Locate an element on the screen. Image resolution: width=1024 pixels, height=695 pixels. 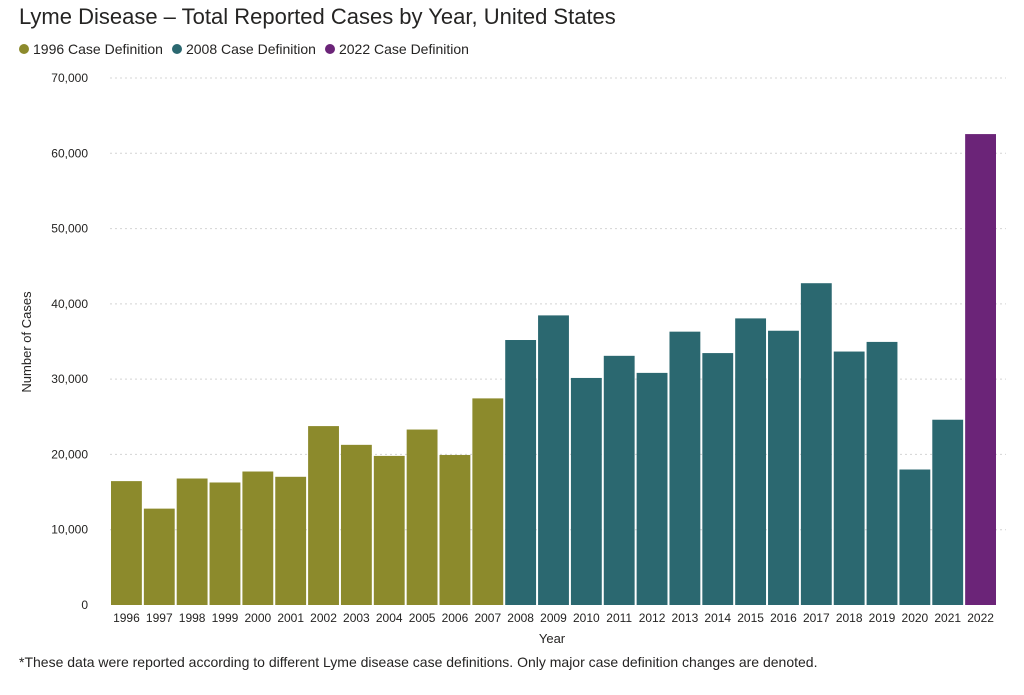
bar-2001 is located at coordinates (291, 540).